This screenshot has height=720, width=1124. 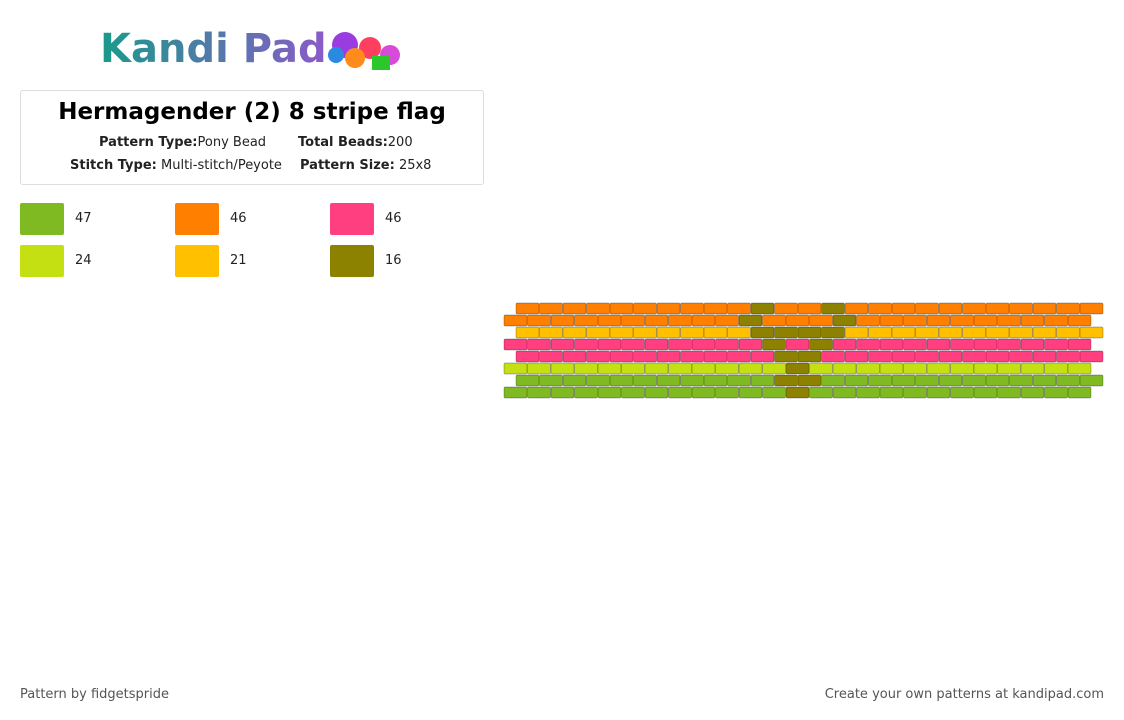 What do you see at coordinates (400, 142) in the screenshot?
I see `value: 200` at bounding box center [400, 142].